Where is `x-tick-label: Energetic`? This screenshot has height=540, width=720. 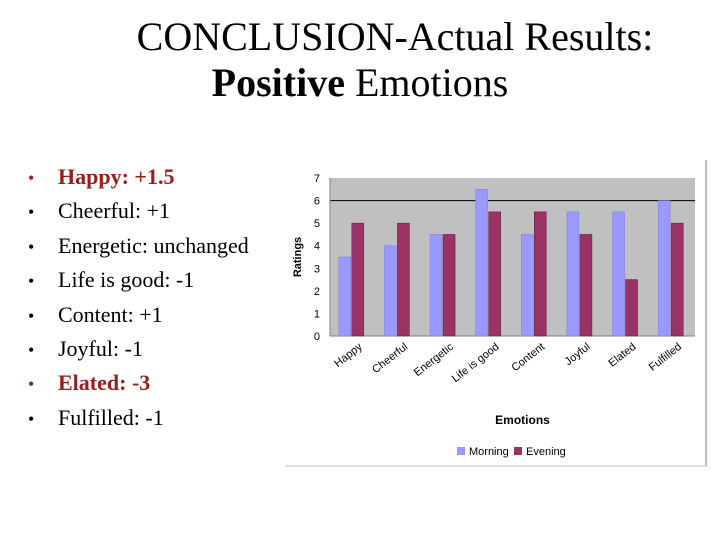
x-tick-label: Energetic is located at coordinates (434, 360).